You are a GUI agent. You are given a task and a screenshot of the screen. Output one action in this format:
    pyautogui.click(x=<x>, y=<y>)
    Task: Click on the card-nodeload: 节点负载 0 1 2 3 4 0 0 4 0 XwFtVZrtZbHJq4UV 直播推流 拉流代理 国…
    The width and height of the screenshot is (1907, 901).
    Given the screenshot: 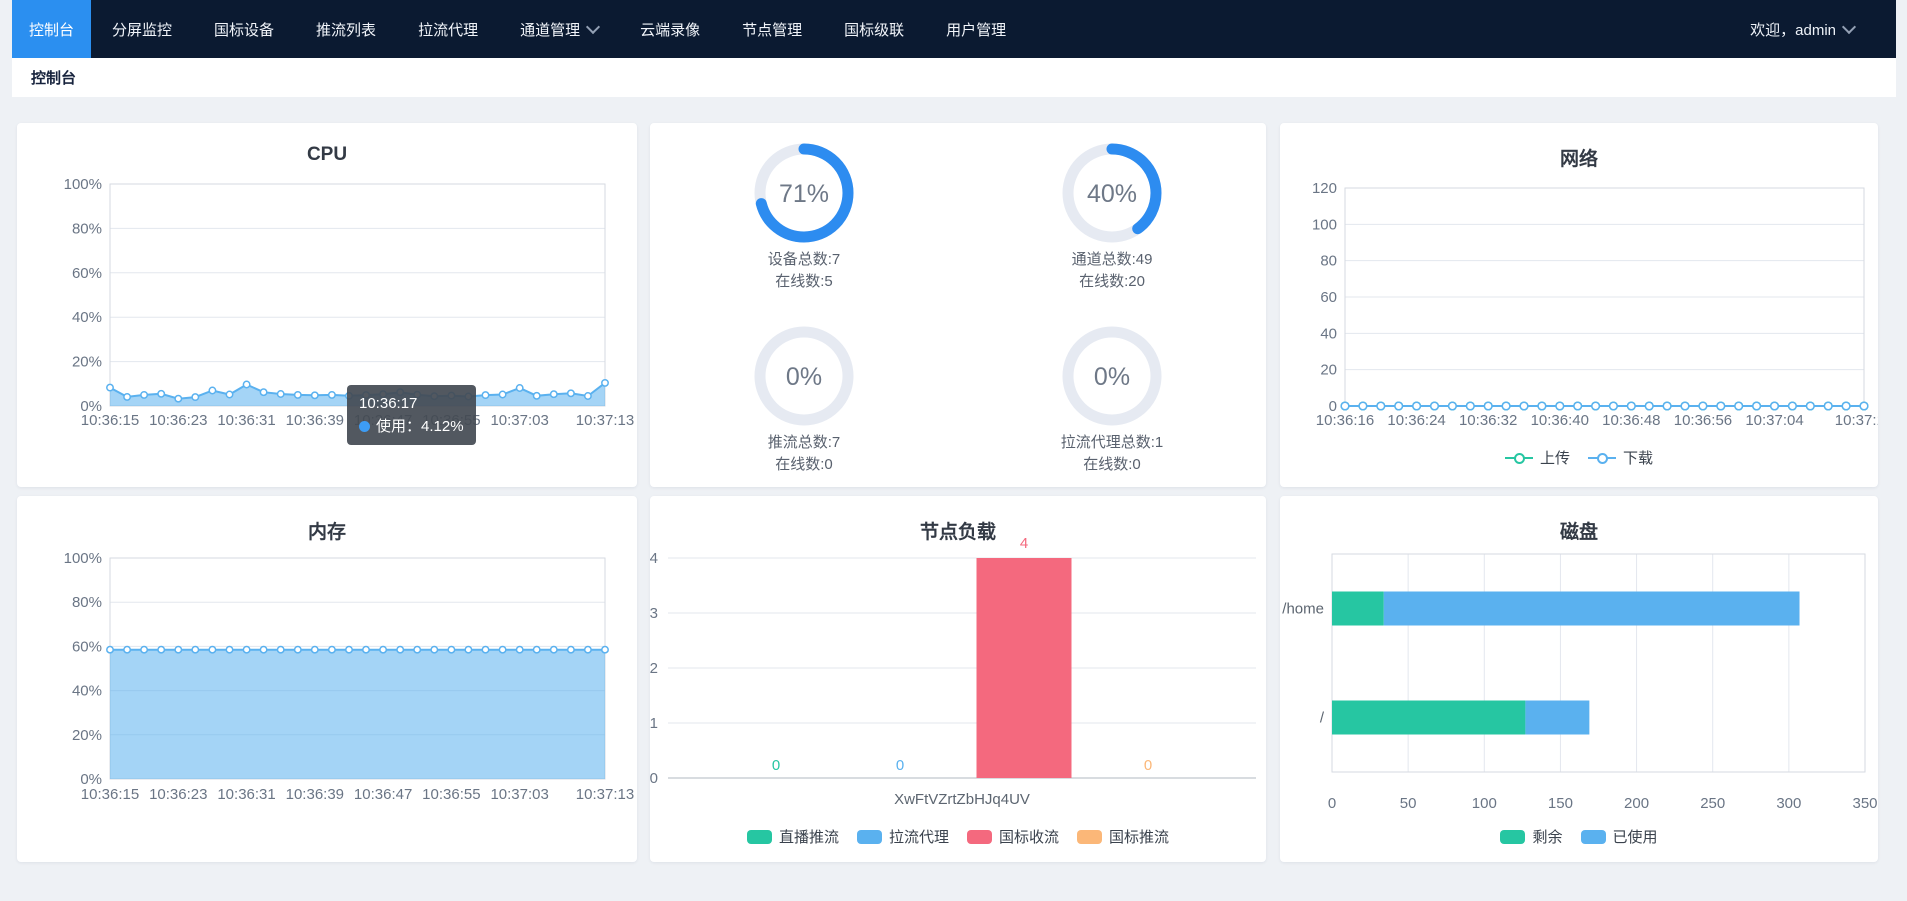 What is the action you would take?
    pyautogui.click(x=958, y=679)
    